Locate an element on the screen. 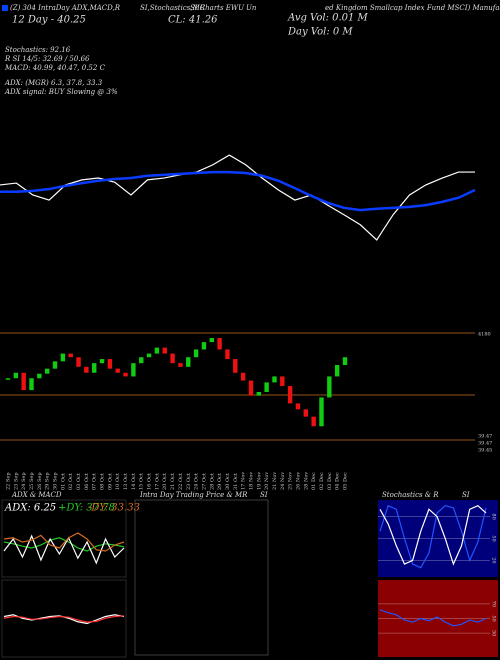 This screenshot has width=500, height=660. x-tick-label: 29 Sep is located at coordinates (48, 481).